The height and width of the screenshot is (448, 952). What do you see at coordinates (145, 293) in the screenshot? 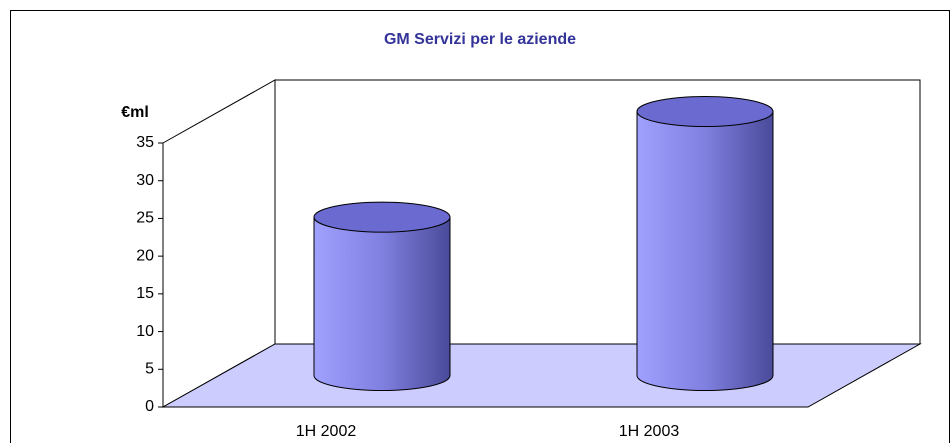
I see `y-tick-label: 15` at bounding box center [145, 293].